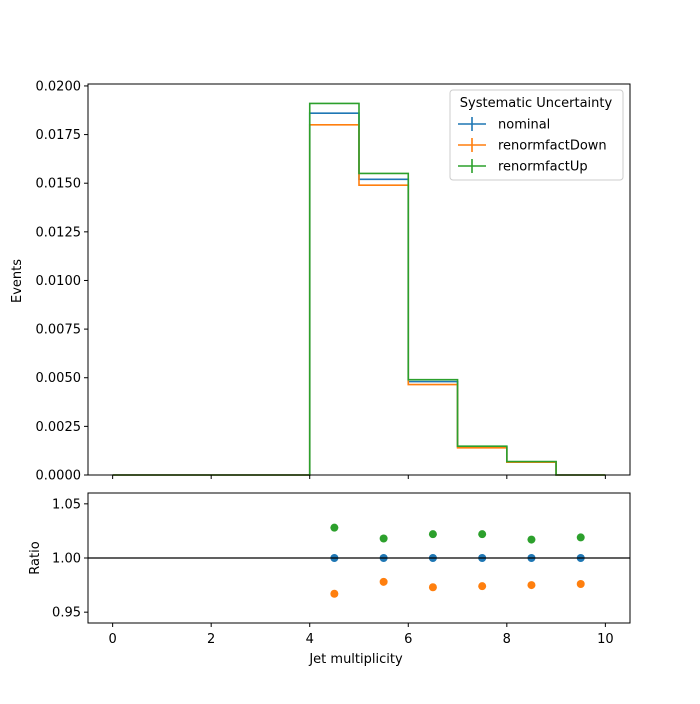 Image resolution: width=700 pixels, height=704 pixels. I want to click on legend-entry-renormfactUp: renormfactUp, so click(523, 167).